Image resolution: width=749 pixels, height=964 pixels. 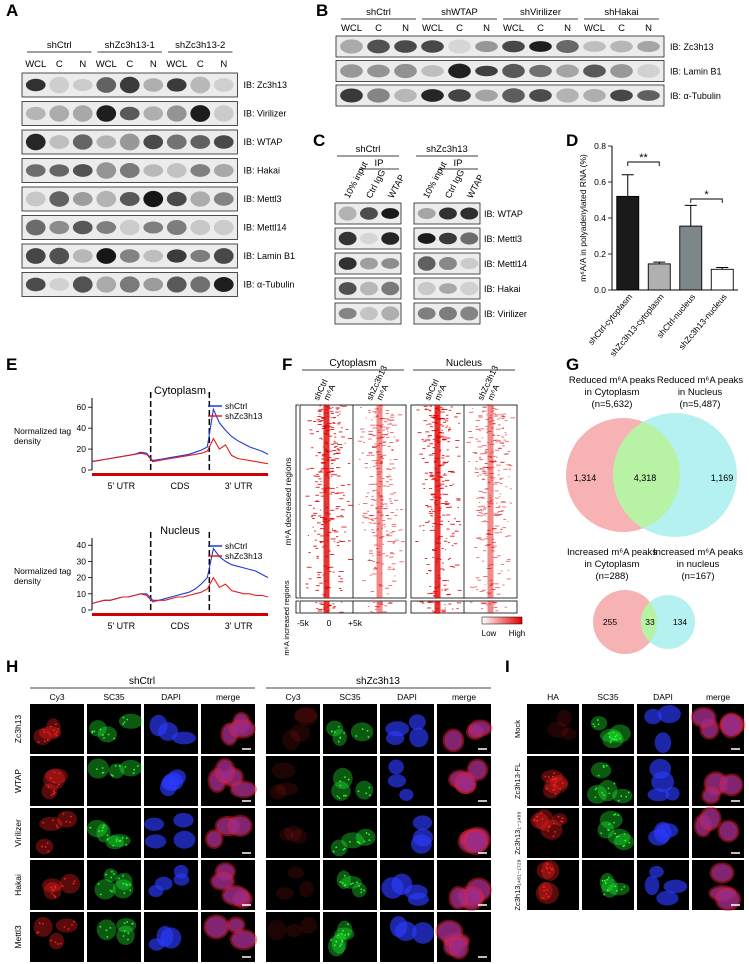 What do you see at coordinates (700, 392) in the screenshot?
I see `set-title: in Nucleus` at bounding box center [700, 392].